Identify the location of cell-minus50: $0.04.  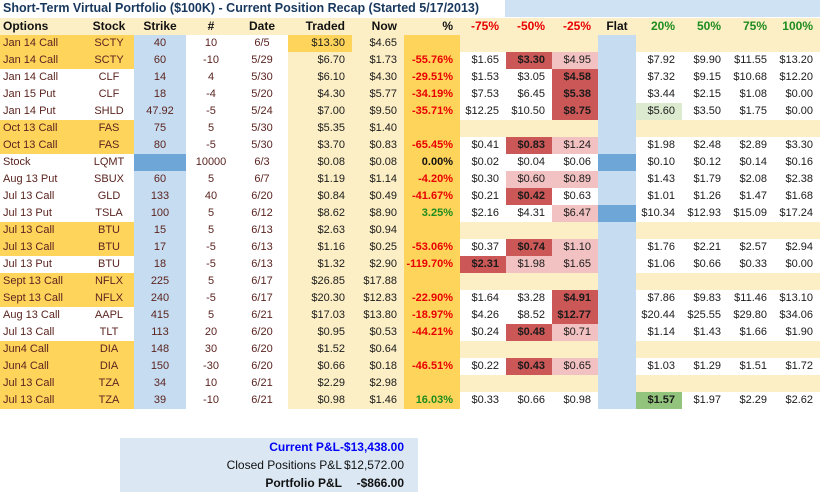
(529, 162).